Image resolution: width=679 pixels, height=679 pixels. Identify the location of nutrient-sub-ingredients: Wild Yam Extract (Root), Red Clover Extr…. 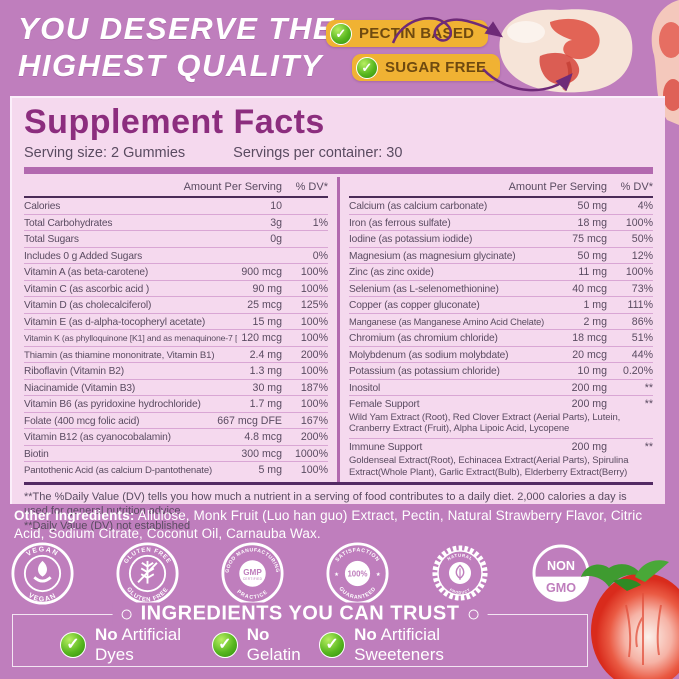
(485, 423).